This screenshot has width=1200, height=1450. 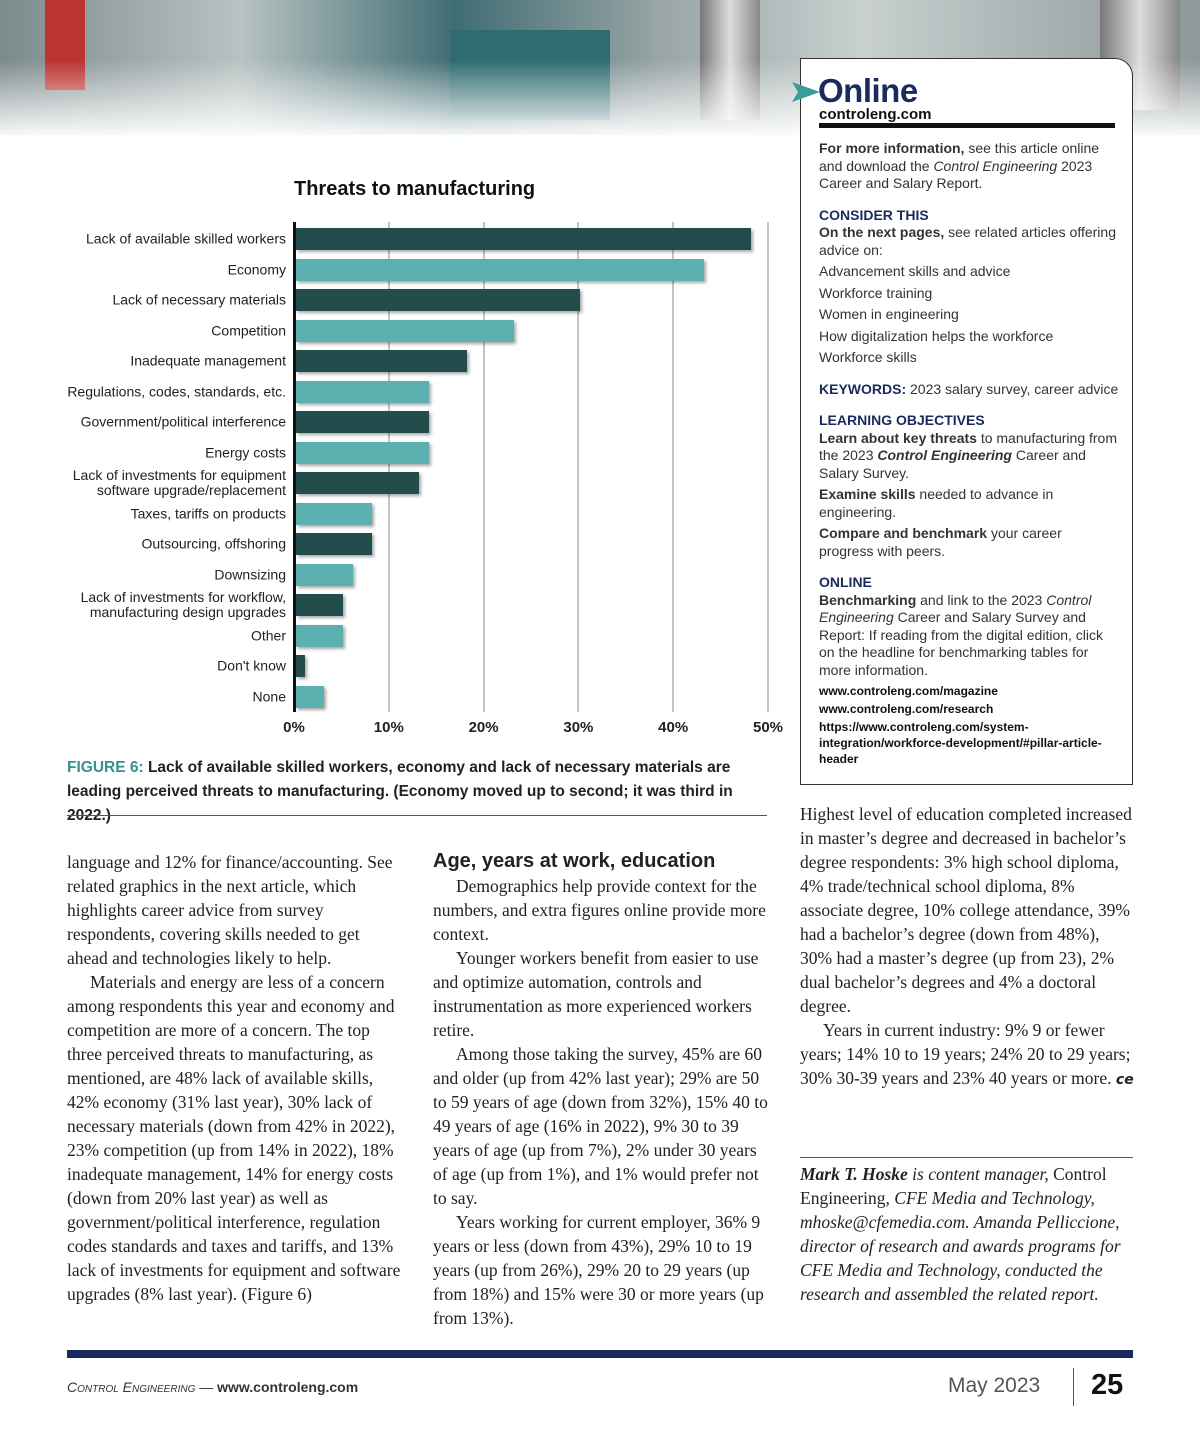 What do you see at coordinates (578, 727) in the screenshot?
I see `x-tick-label: 30%` at bounding box center [578, 727].